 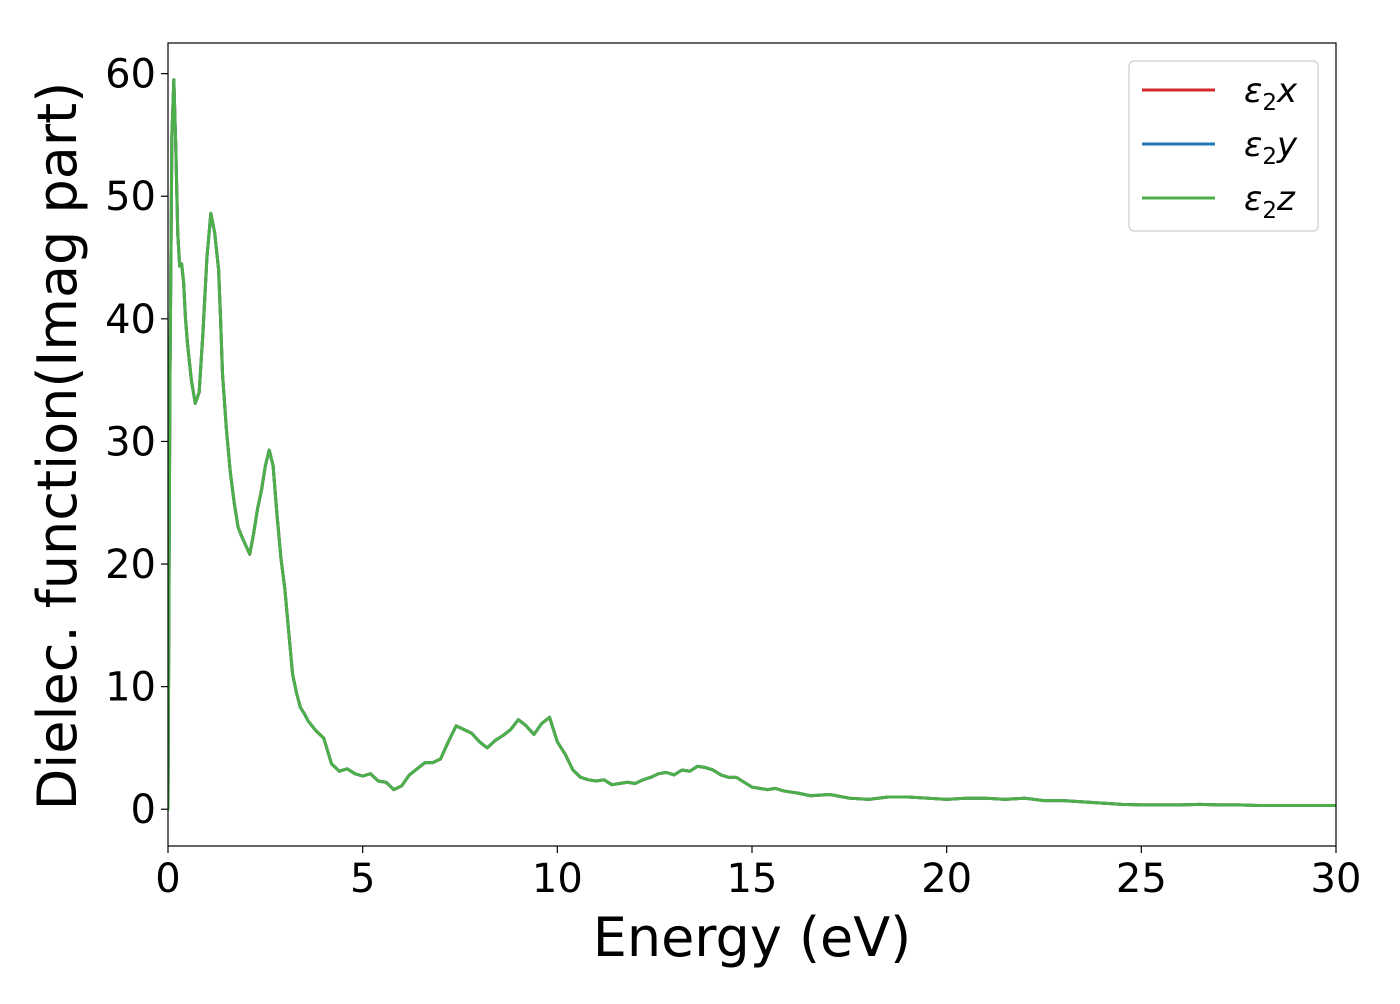 What do you see at coordinates (130, 197) in the screenshot?
I see `y-tick-label: 50` at bounding box center [130, 197].